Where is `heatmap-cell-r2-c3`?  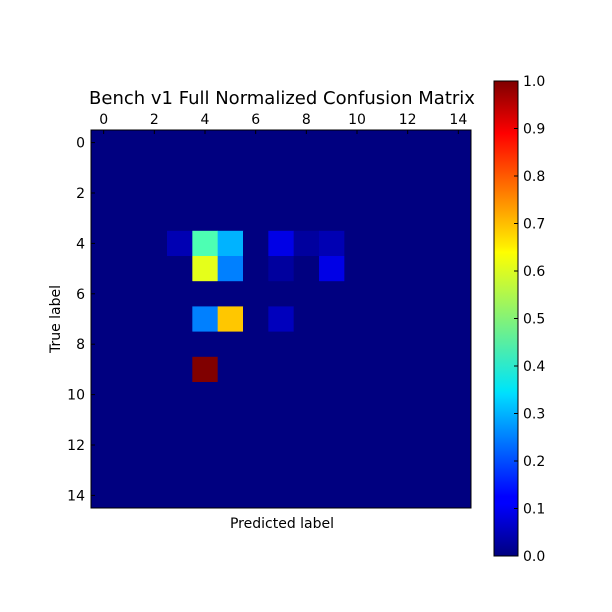
heatmap-cell-r2-c3 is located at coordinates (180, 193).